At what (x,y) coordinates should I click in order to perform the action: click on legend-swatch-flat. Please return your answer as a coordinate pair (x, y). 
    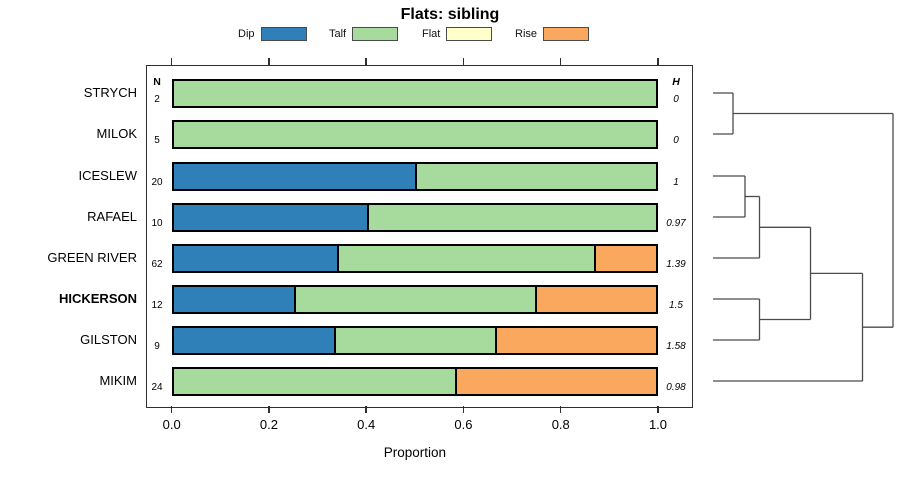
    Looking at the image, I should click on (469, 33).